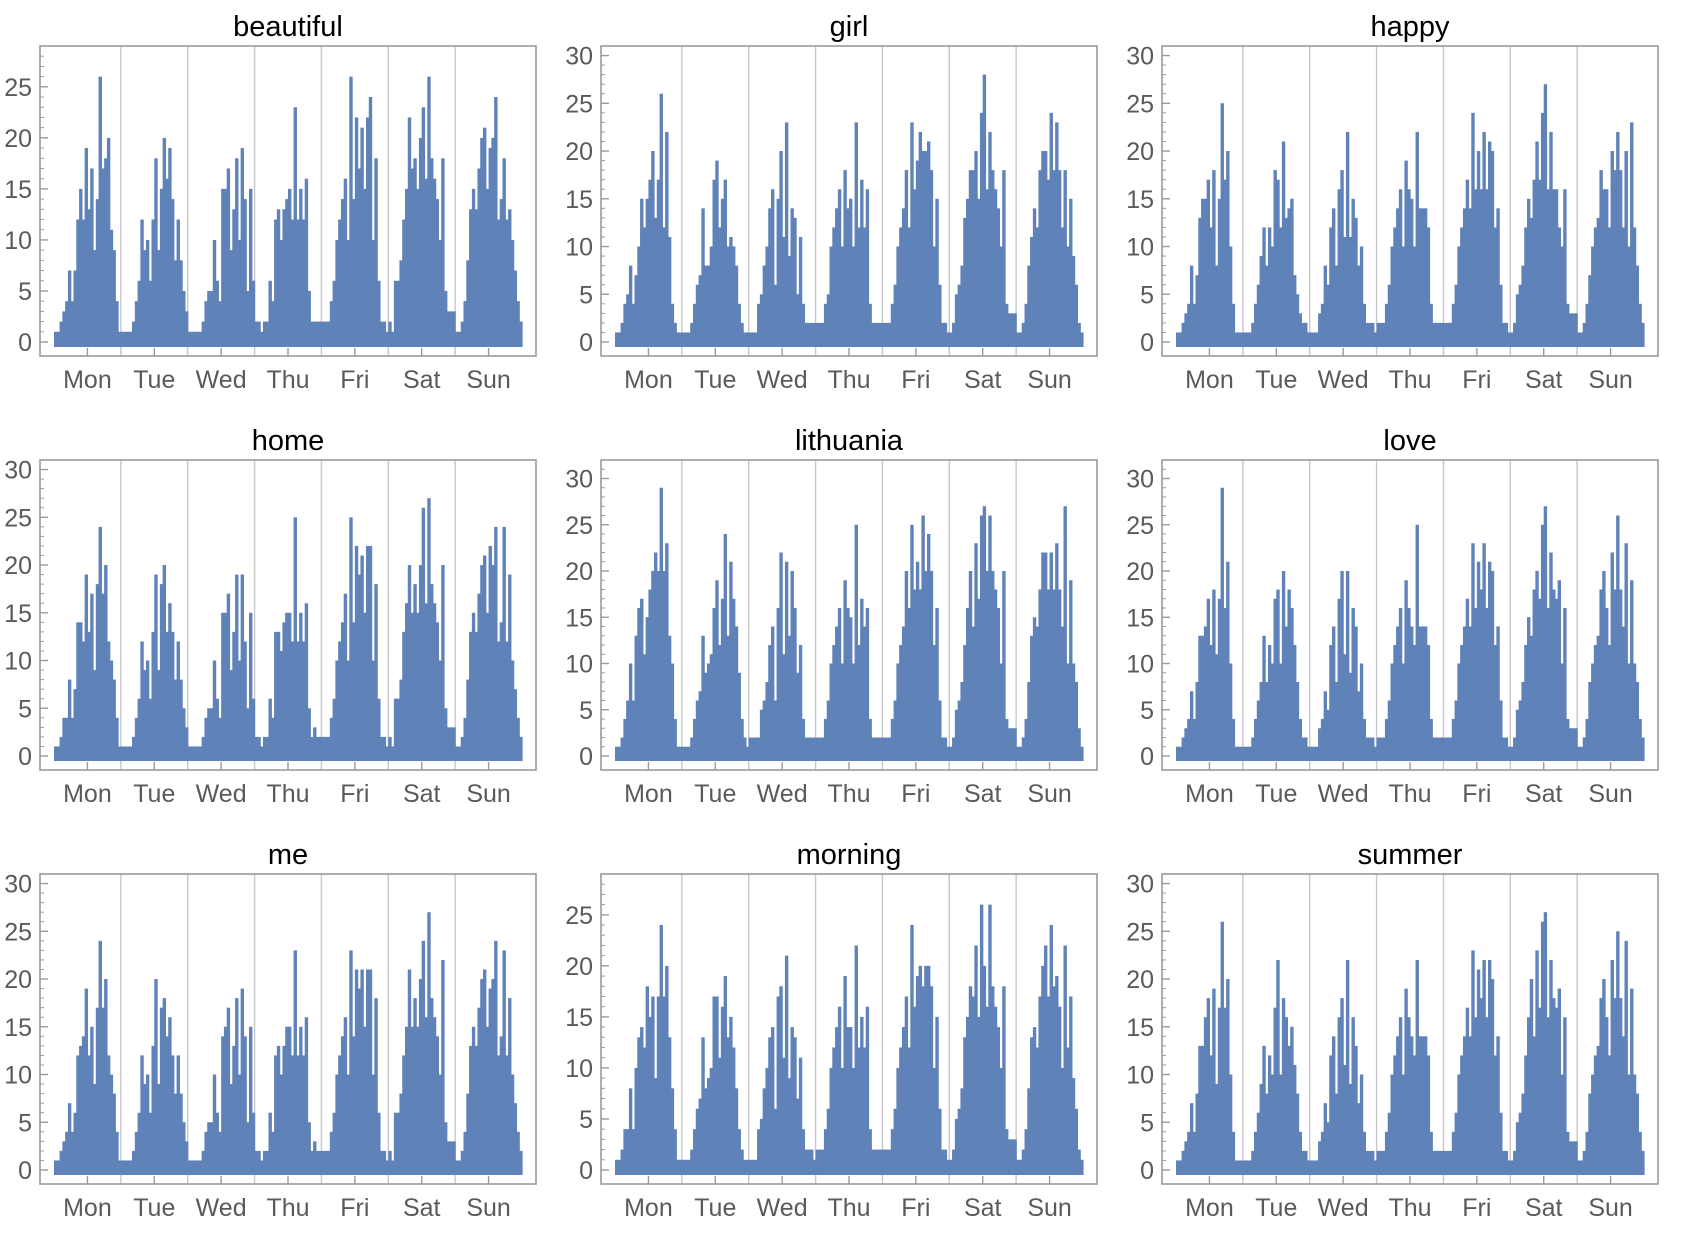 Image resolution: width=1683 pixels, height=1242 pixels. I want to click on x-tick-label: Mon, so click(648, 1208).